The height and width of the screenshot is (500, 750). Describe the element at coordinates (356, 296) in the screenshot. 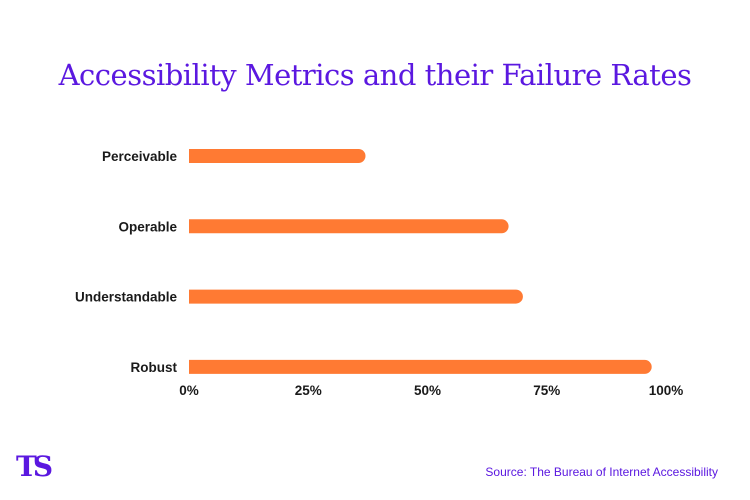

I see `bar-understandable` at that location.